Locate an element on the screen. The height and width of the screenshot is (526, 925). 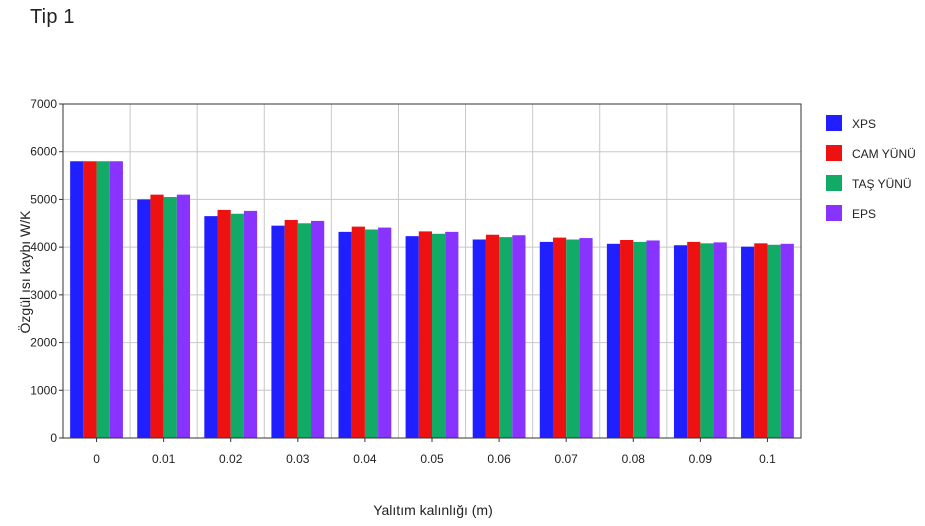
legend-label: TAŞ YÜNÜ is located at coordinates (882, 184).